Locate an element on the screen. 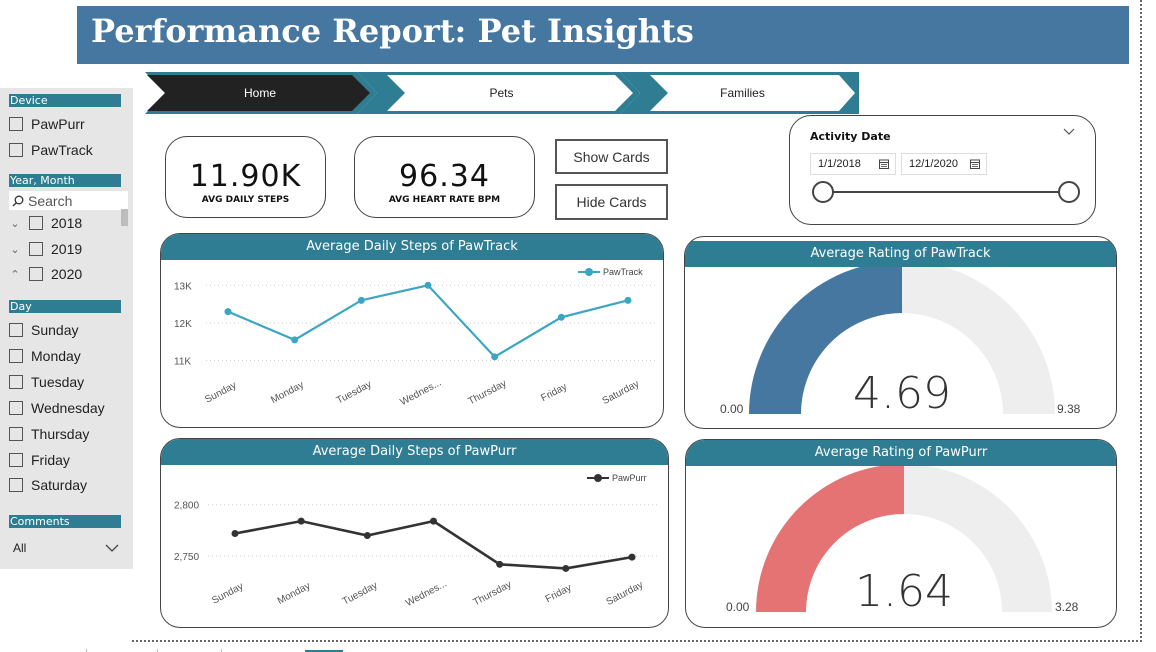  year-month-search: Search is located at coordinates (68, 200).